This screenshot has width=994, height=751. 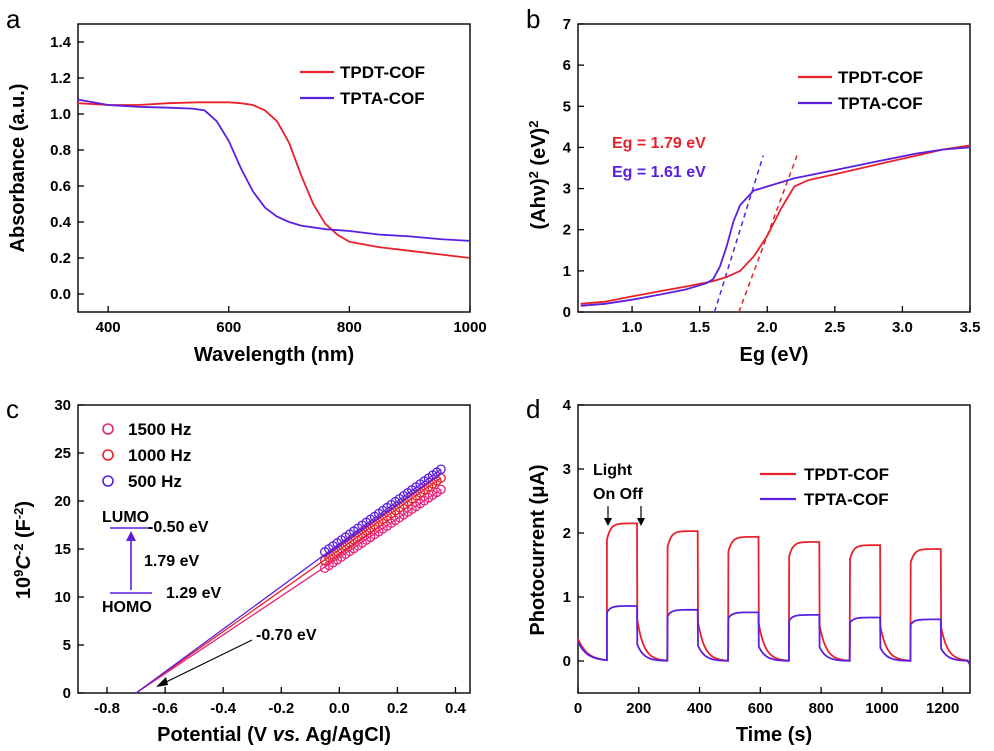 I want to click on legend-label-500: 500 Hz, so click(x=155, y=481).